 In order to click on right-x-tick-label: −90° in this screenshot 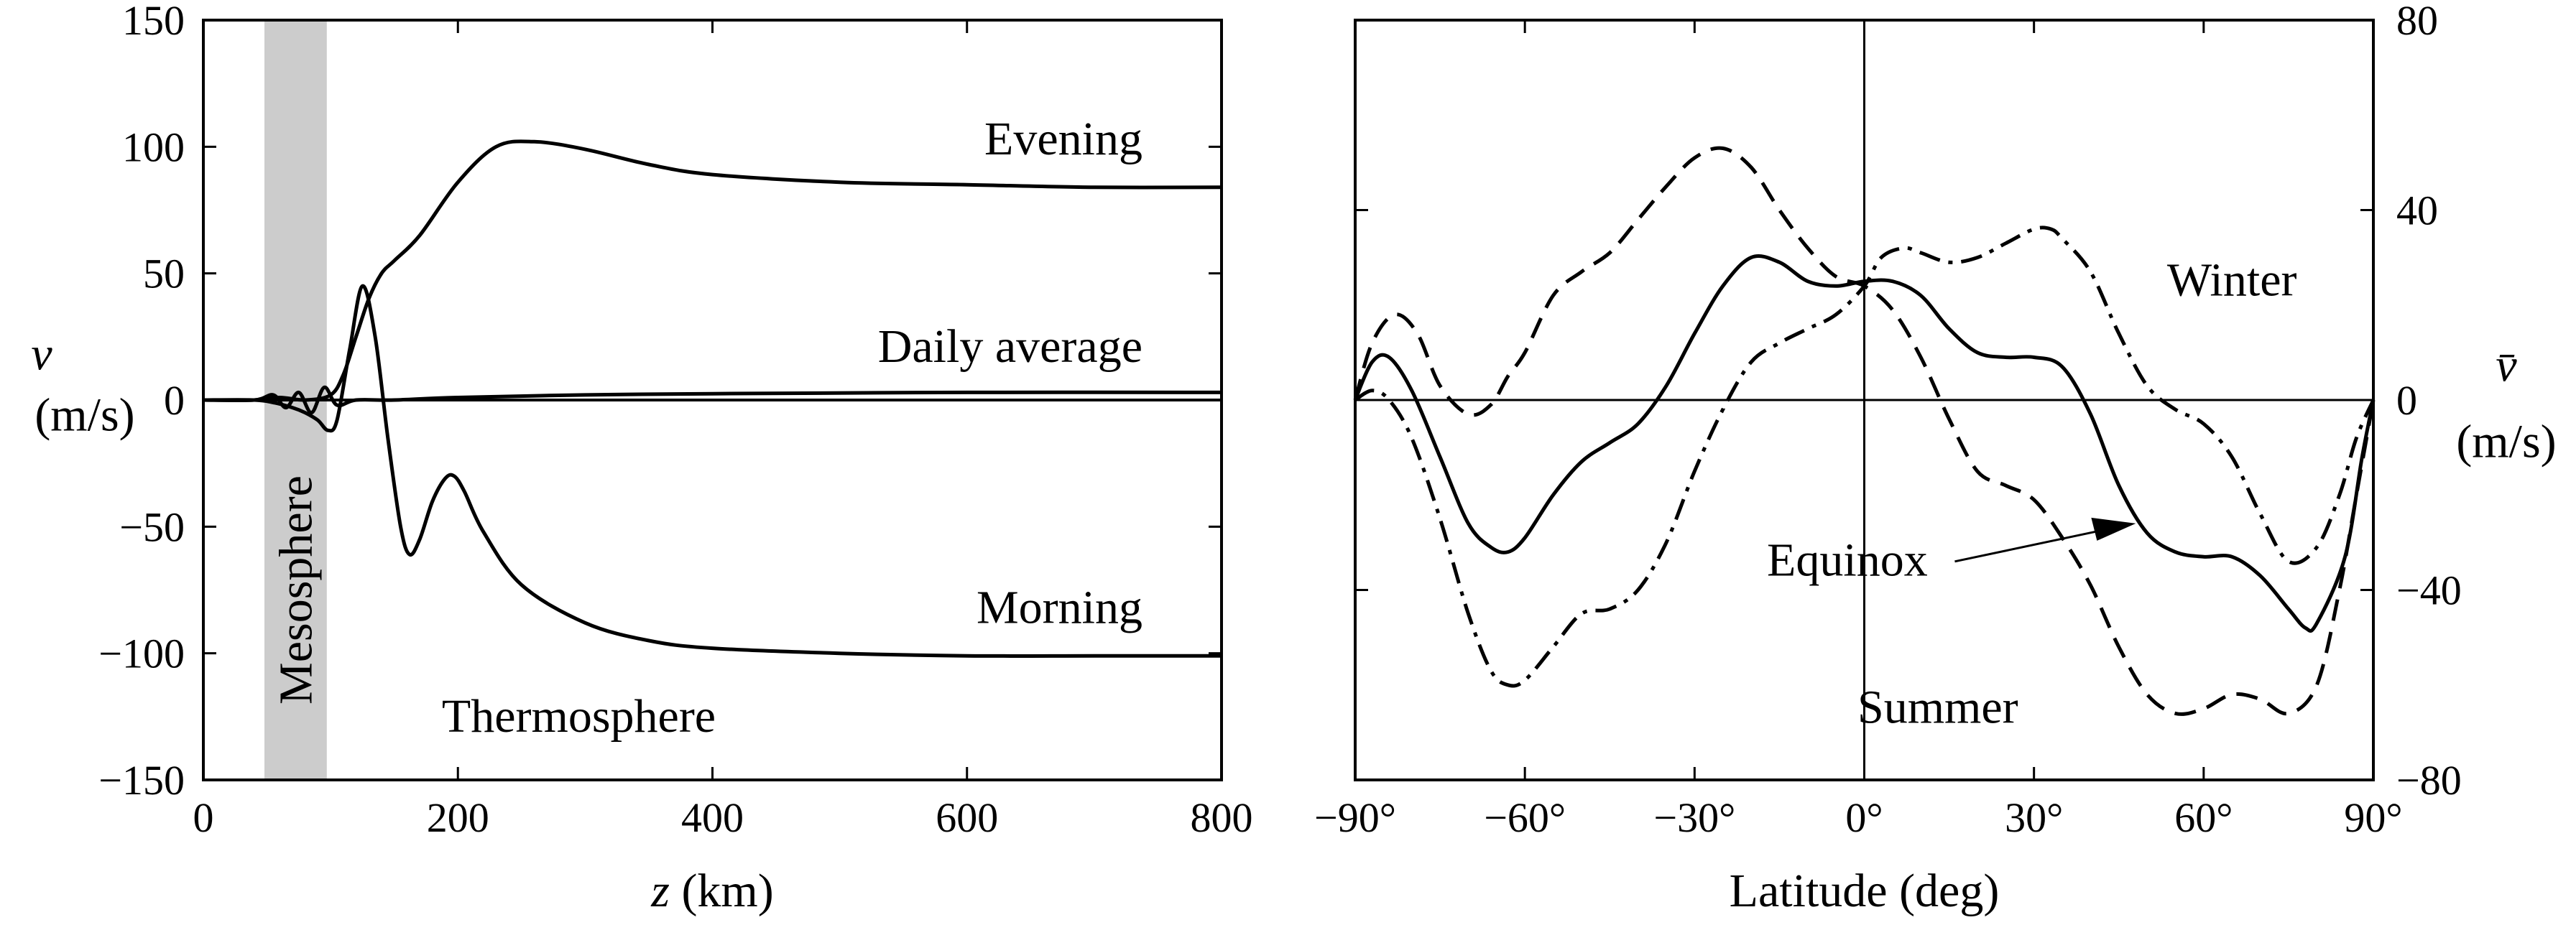, I will do `click(1355, 817)`.